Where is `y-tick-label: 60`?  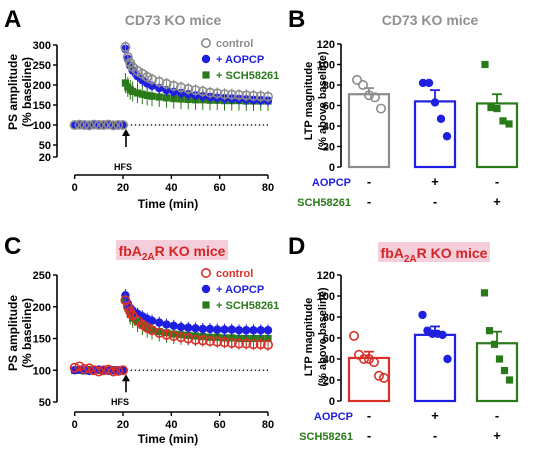 y-tick-label: 60 is located at coordinates (329, 107).